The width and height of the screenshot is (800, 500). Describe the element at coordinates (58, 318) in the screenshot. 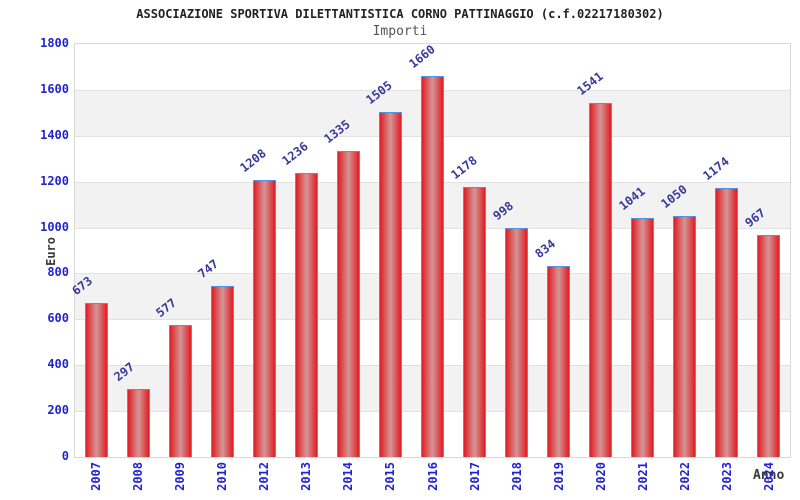

I see `y-tick-label: 600` at that location.